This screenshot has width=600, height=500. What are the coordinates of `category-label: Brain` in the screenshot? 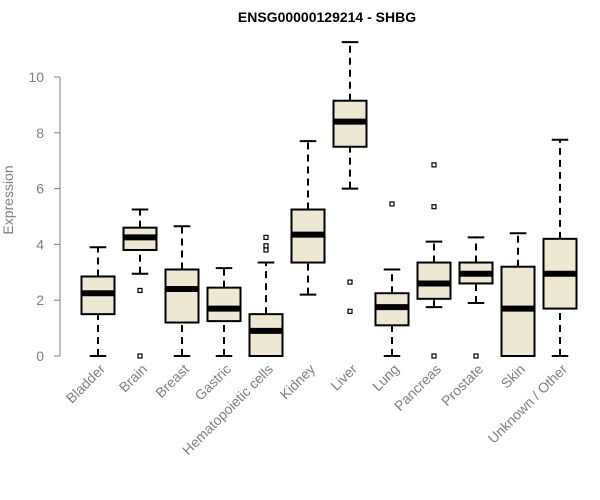 It's located at (133, 378).